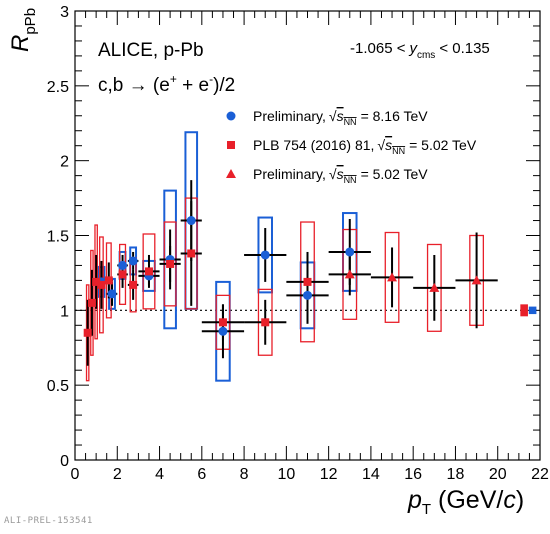  What do you see at coordinates (443, 145) in the screenshot?
I see `legend-label-2-energy: = 5.02 TeV` at bounding box center [443, 145].